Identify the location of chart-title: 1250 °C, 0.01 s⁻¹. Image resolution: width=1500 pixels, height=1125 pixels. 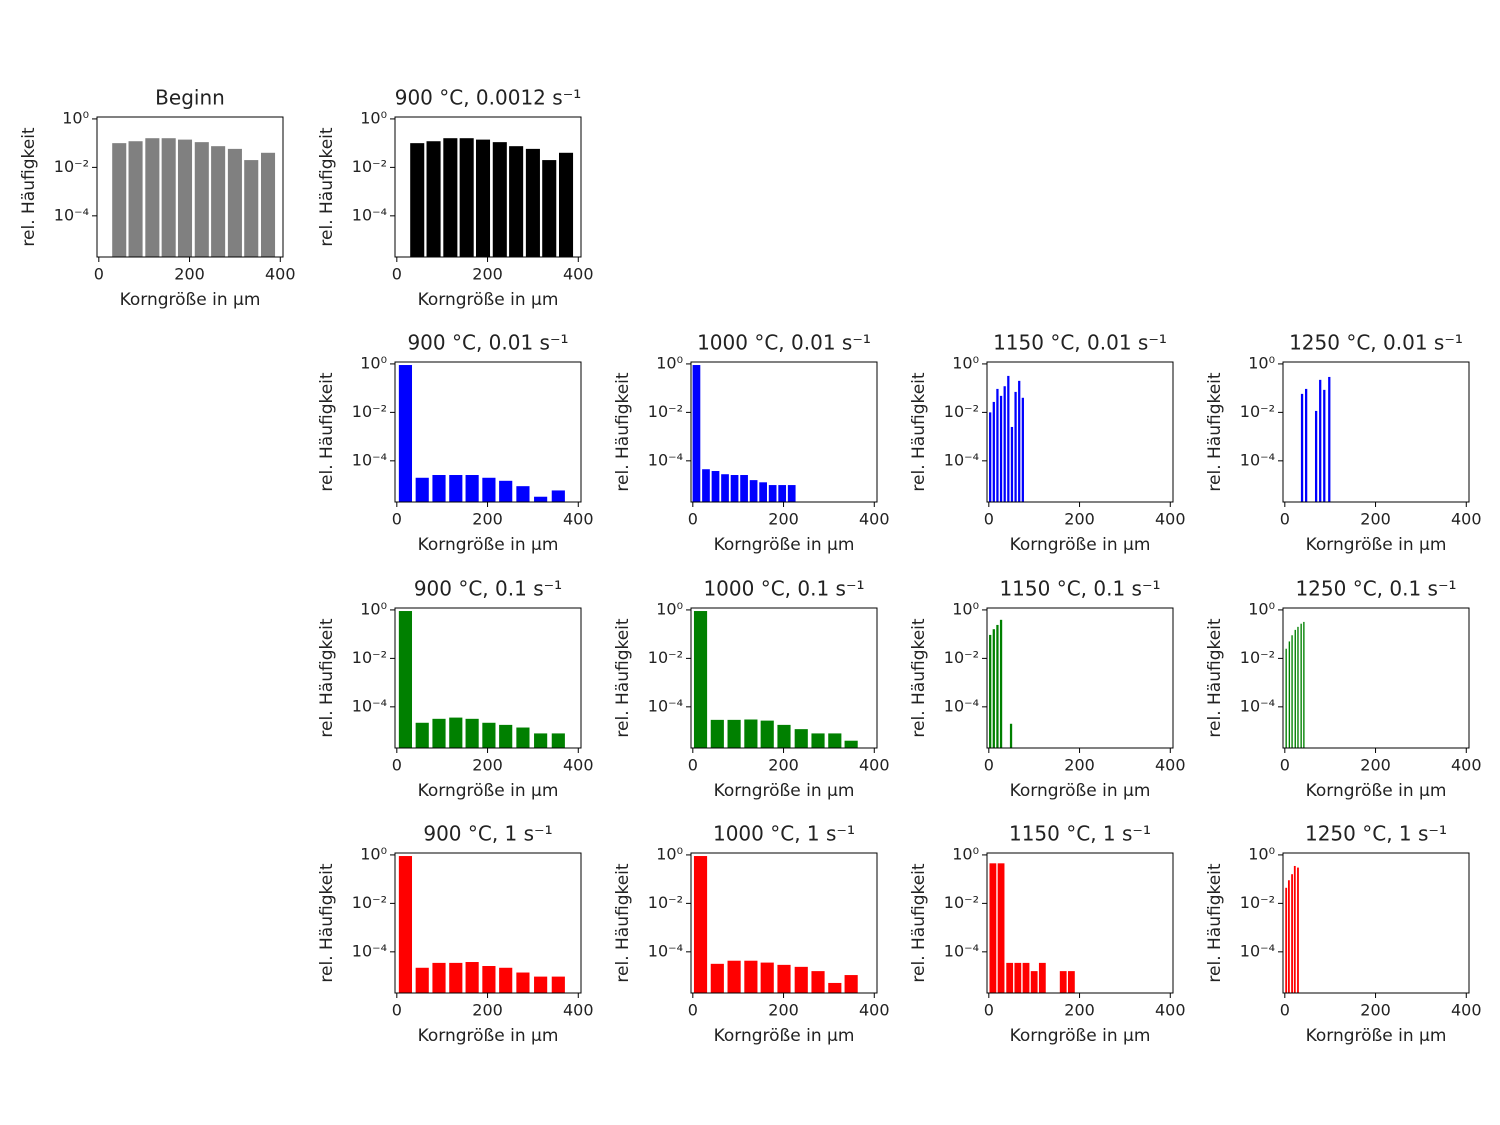
(1376, 343).